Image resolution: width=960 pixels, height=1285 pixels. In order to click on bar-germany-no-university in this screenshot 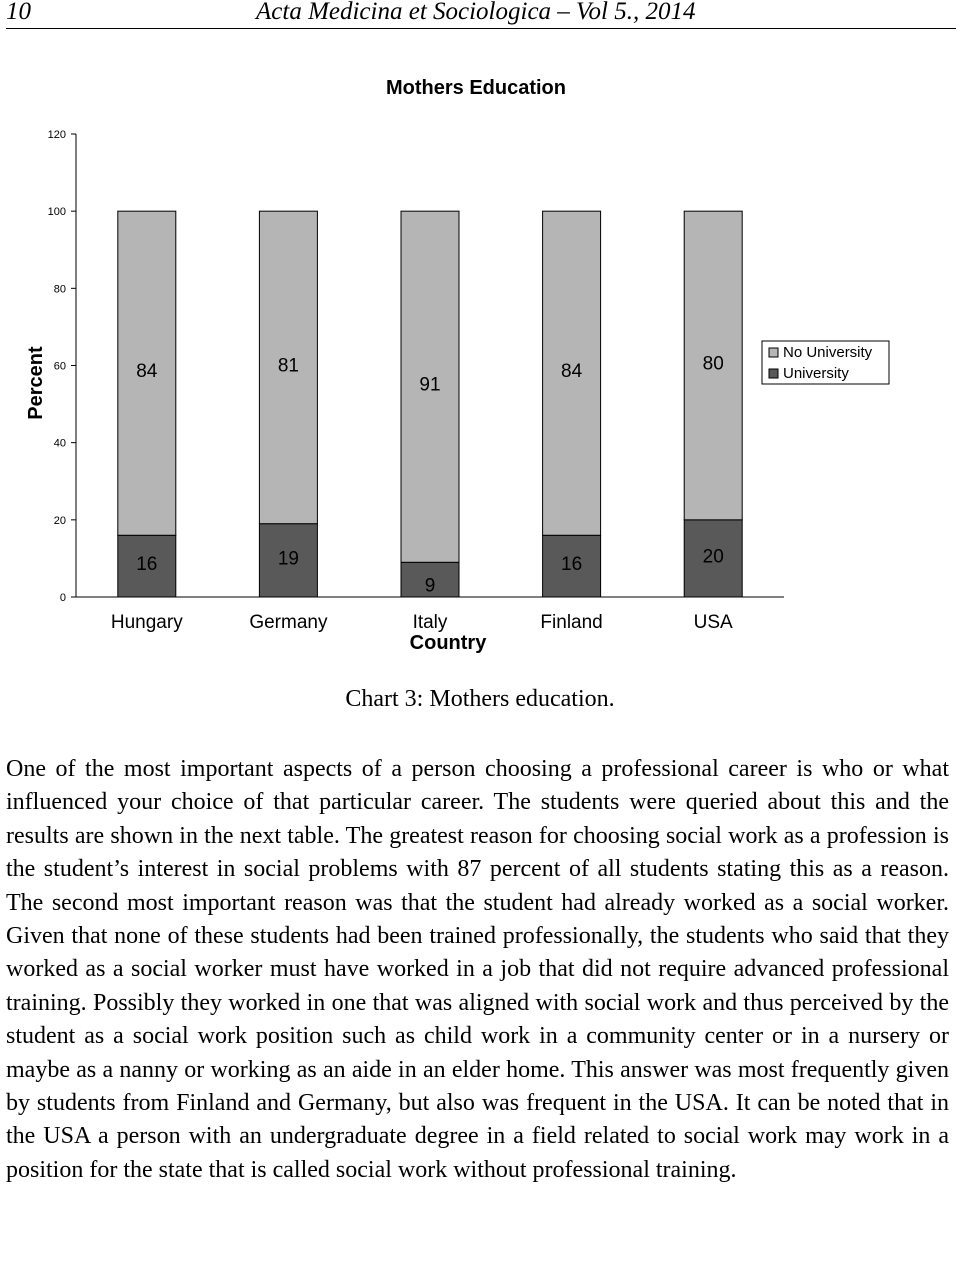, I will do `click(288, 367)`.